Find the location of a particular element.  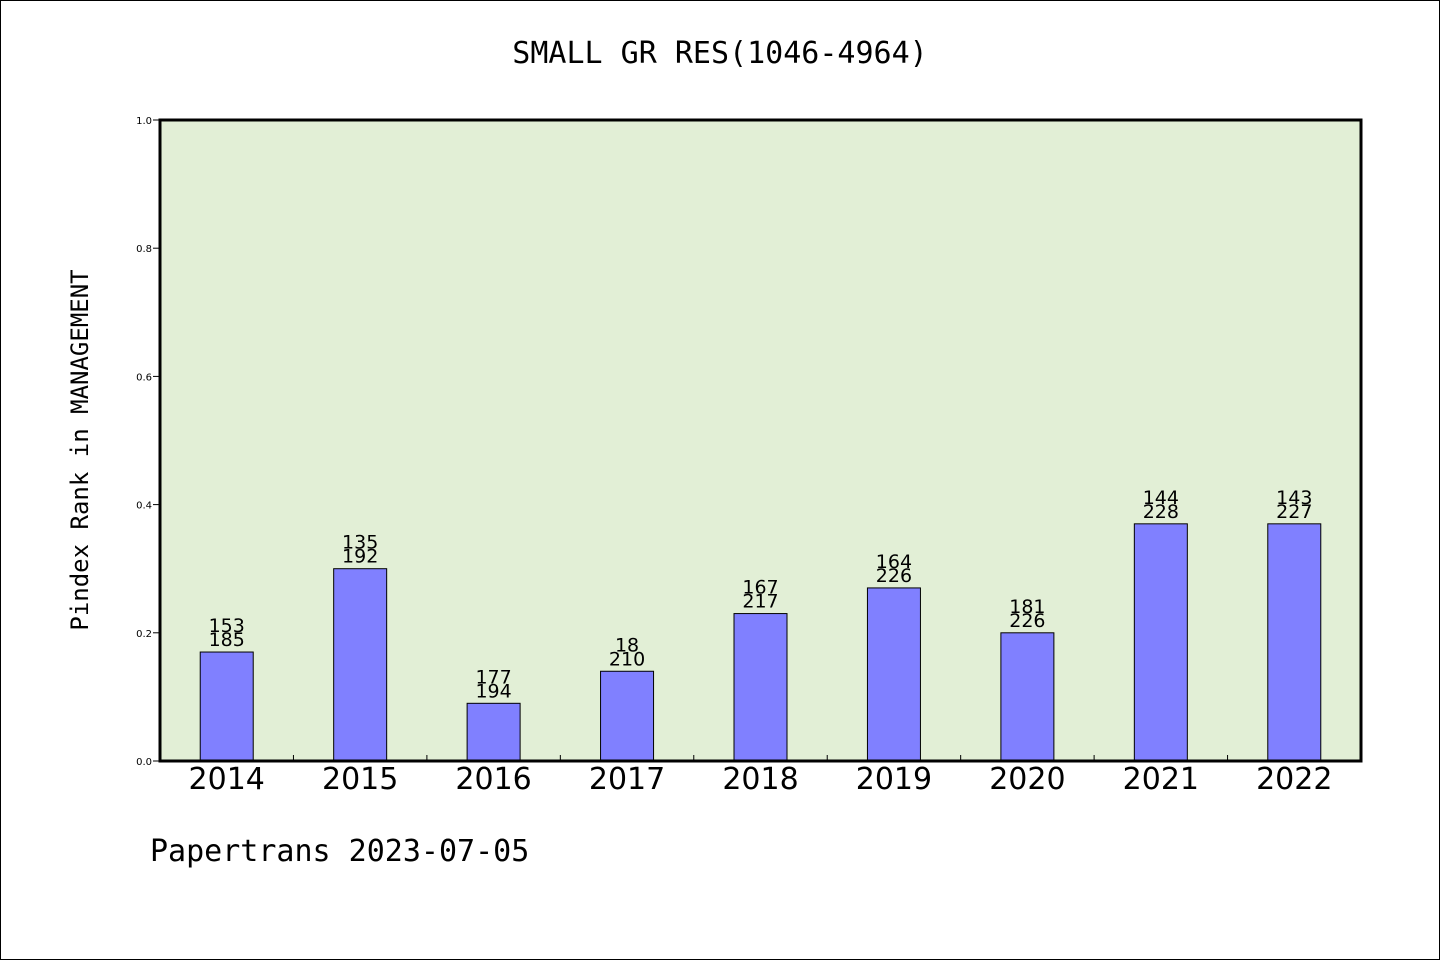

bar-label-bottom: 194 is located at coordinates (493, 691).